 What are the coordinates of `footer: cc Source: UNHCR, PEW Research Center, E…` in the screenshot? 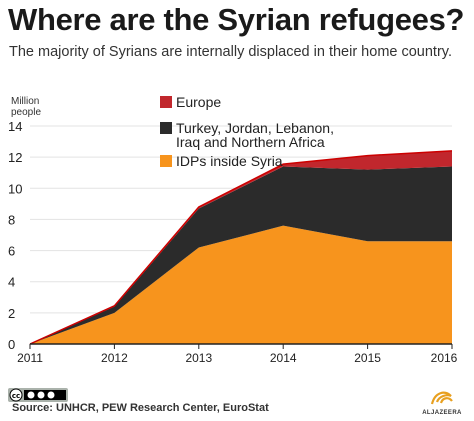 It's located at (237, 402).